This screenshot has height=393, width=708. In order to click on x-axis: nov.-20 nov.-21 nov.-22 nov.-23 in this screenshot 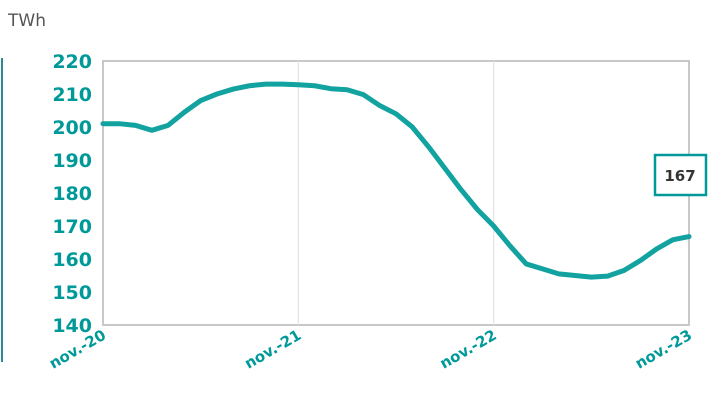, I will do `click(370, 349)`.